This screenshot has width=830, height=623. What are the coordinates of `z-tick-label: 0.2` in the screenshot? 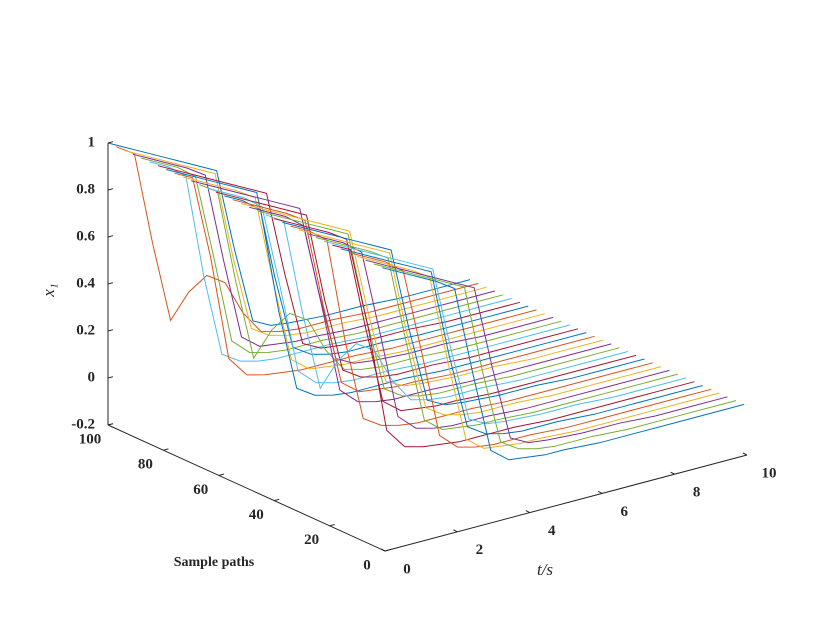 It's located at (85, 330).